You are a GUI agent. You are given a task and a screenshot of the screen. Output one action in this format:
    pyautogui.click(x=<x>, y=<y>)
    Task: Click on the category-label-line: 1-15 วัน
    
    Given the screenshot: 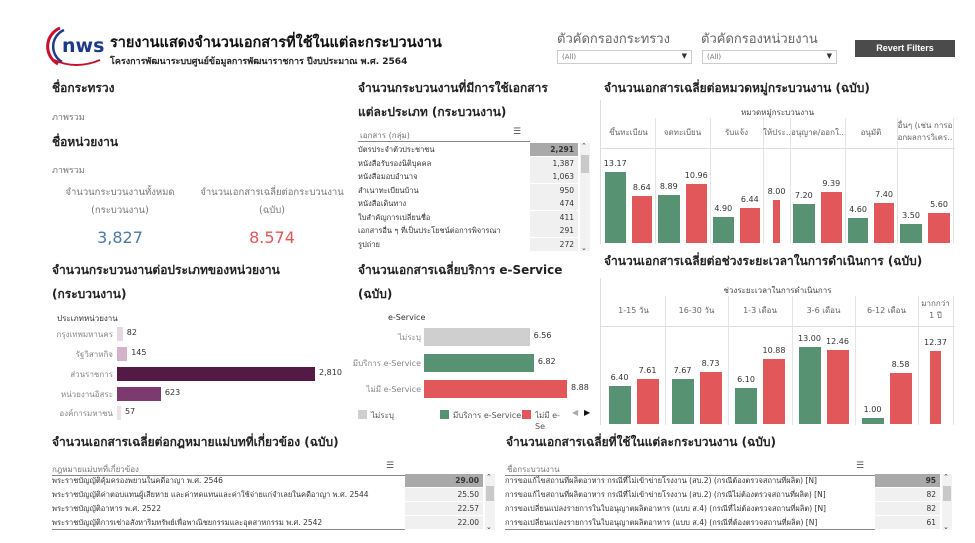 What is the action you would take?
    pyautogui.click(x=633, y=310)
    